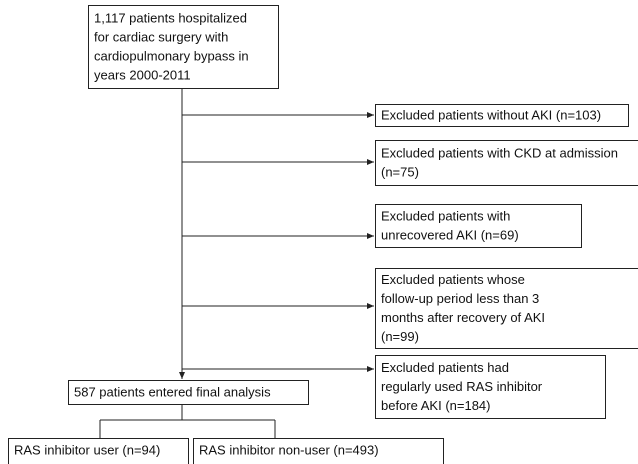 The height and width of the screenshot is (464, 638). I want to click on node-text: Excluded patients with CKD at admission, so click(499, 152).